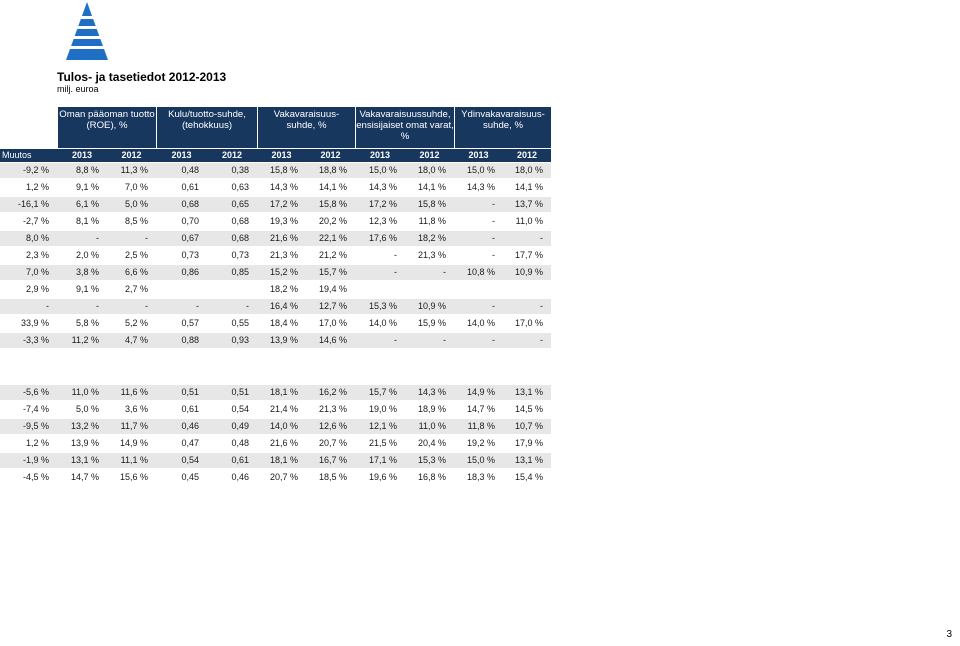  I want to click on table-row: - - - - - 16,4 % 12,7 % 15,3 % 10,9 % - -, so click(275, 307).